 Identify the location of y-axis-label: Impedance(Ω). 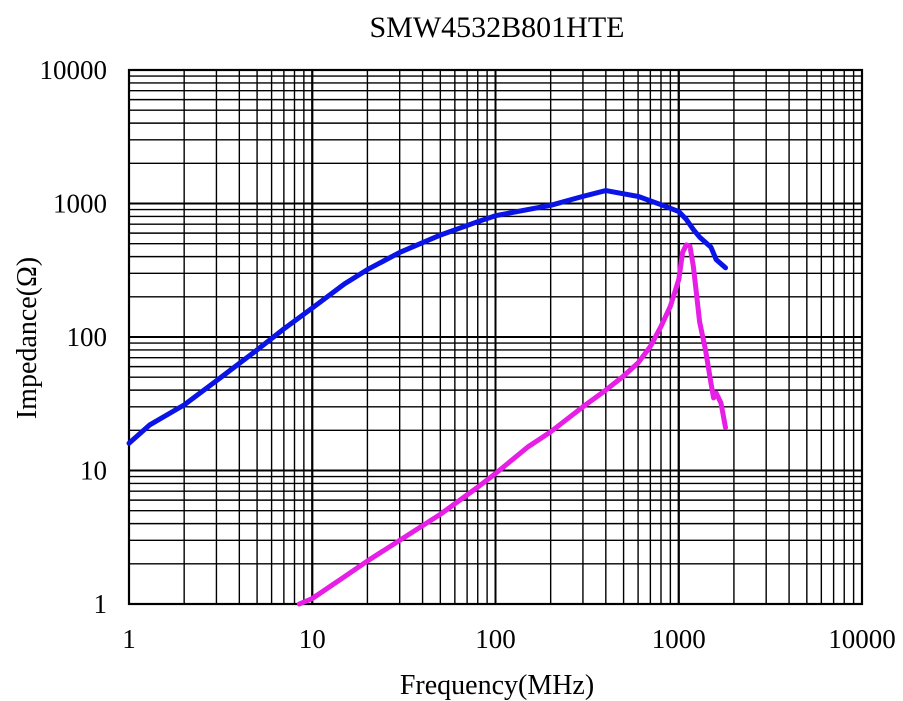
(27, 338).